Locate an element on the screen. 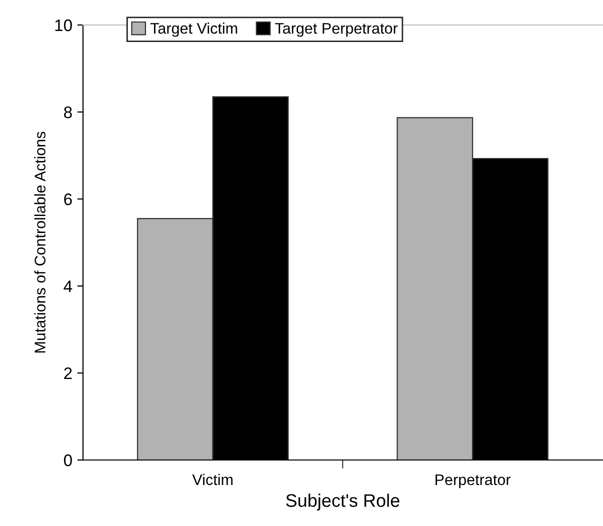  y-axis-title: Mutations of Controllable Actions is located at coordinates (40, 242).